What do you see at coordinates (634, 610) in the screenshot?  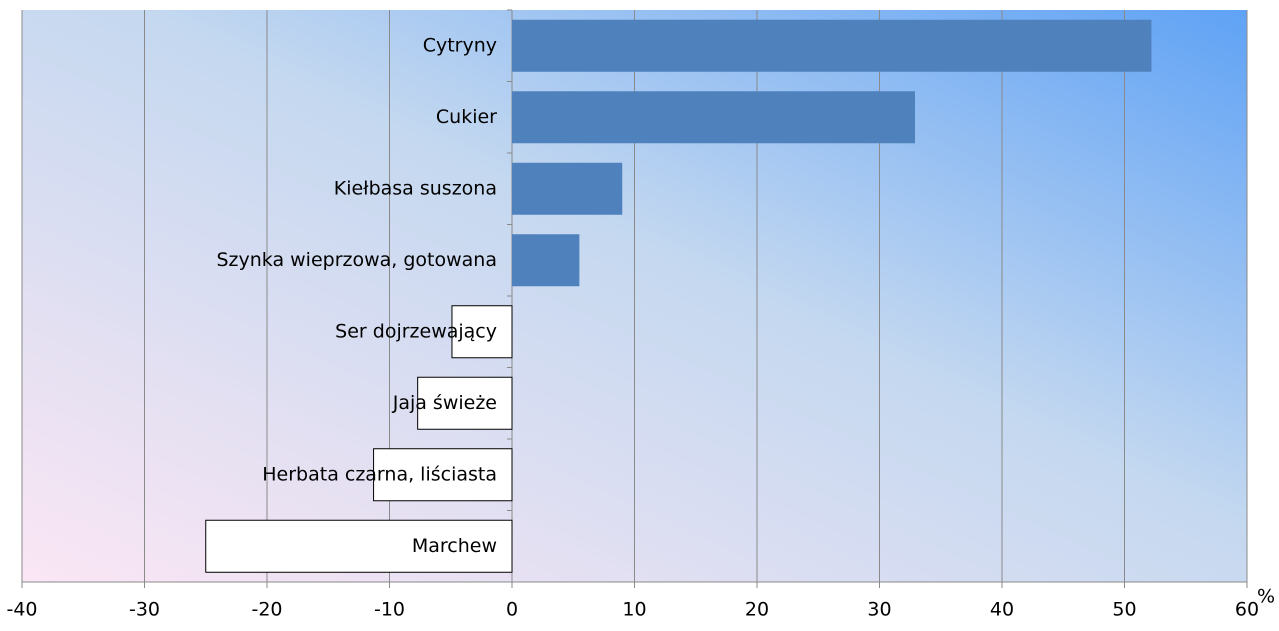 I see `x-tick-label: 10` at bounding box center [634, 610].